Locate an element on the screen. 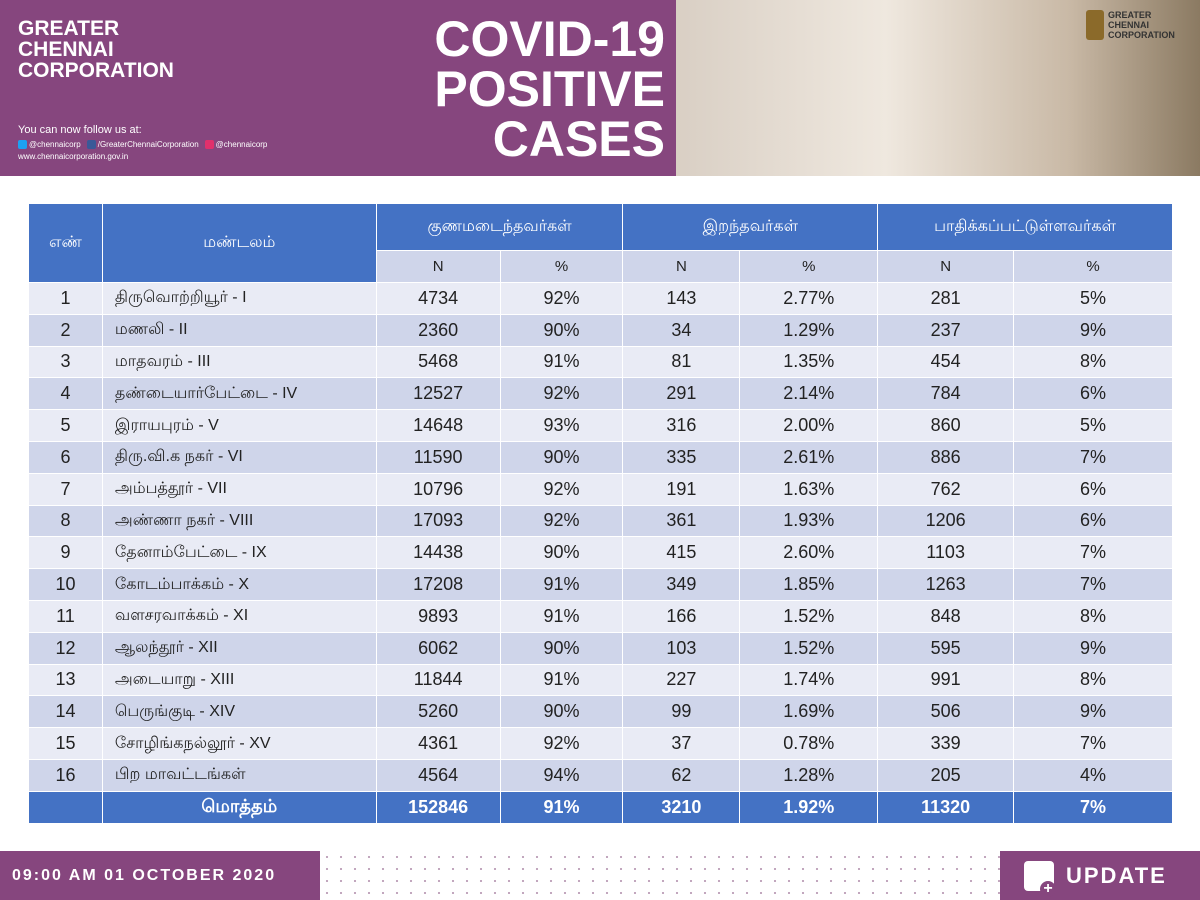  cell: 5% is located at coordinates (1093, 425).